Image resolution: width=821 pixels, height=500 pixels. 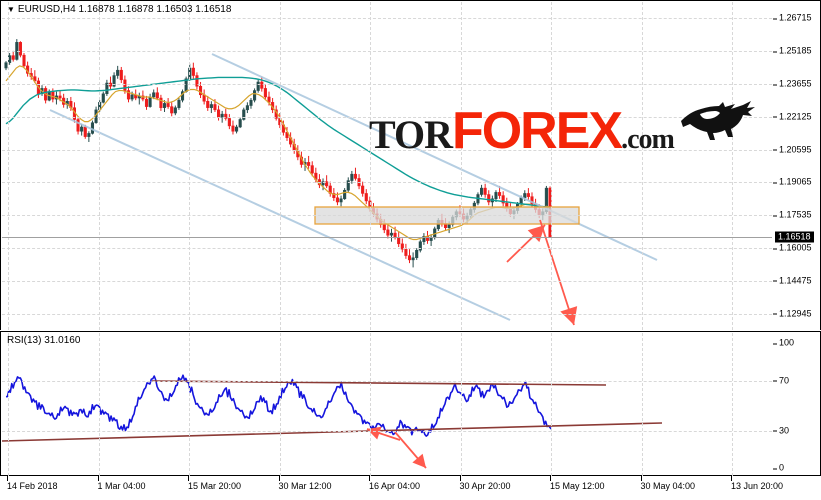 What do you see at coordinates (778, 467) in the screenshot?
I see `rsi-tick-label: 0` at bounding box center [778, 467].